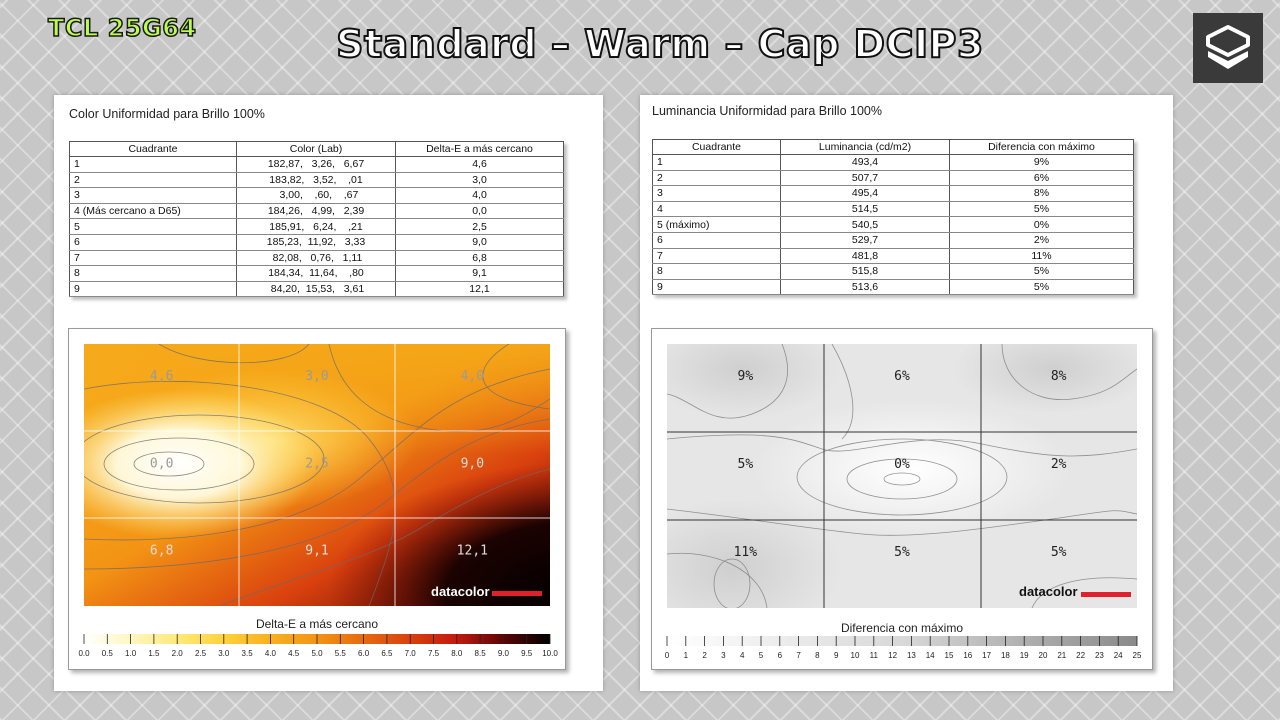 The width and height of the screenshot is (1280, 720). What do you see at coordinates (161, 376) in the screenshot?
I see `quadrant-value: 4,6` at bounding box center [161, 376].